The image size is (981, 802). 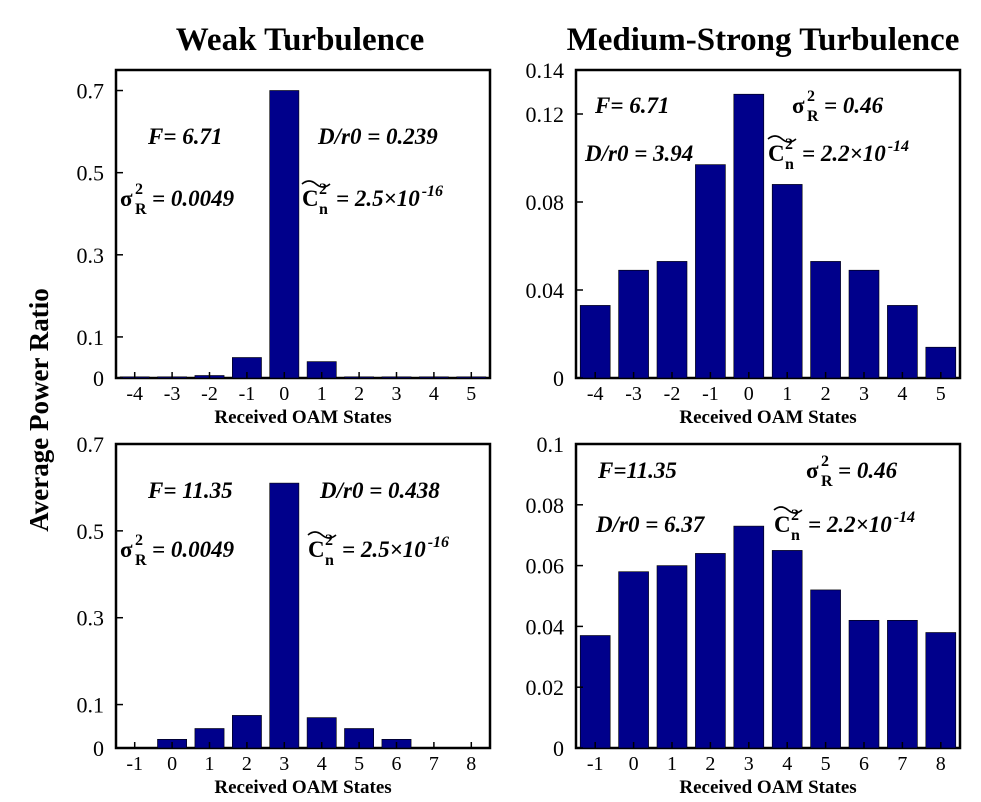 What do you see at coordinates (545, 70) in the screenshot?
I see `y-tick-label: 0.14` at bounding box center [545, 70].